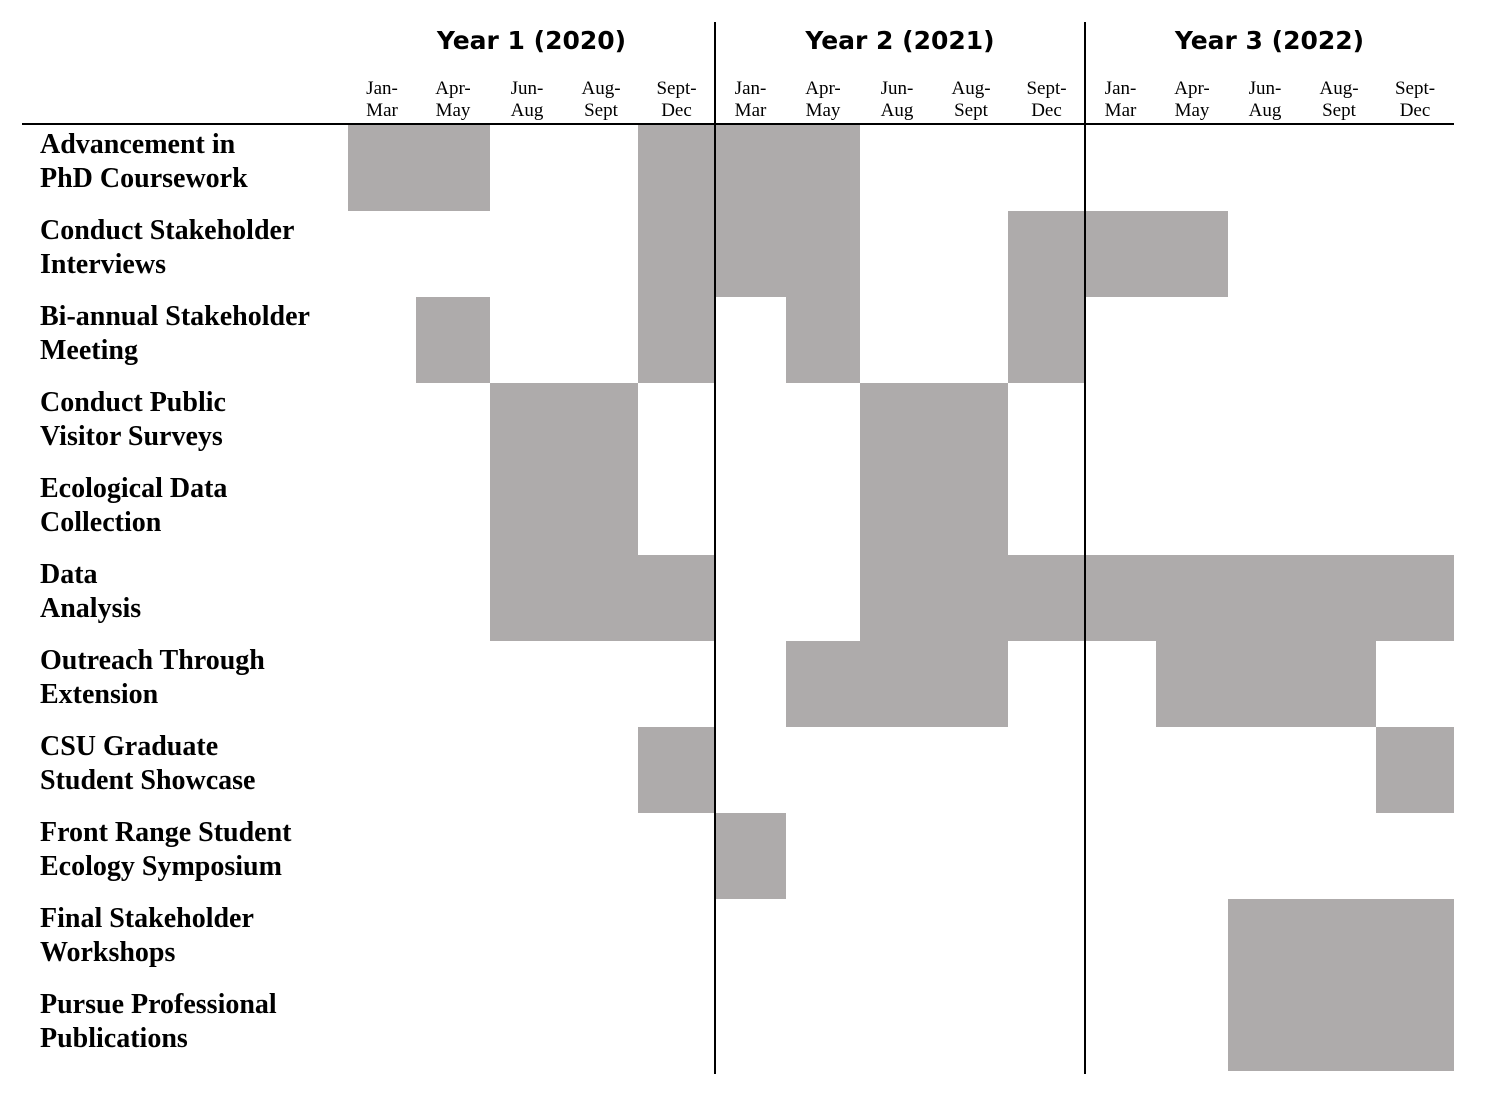 Image resolution: width=1508 pixels, height=1110 pixels. Describe the element at coordinates (190, 936) in the screenshot. I see `task-label: Final Stakeholder Workshops` at that location.